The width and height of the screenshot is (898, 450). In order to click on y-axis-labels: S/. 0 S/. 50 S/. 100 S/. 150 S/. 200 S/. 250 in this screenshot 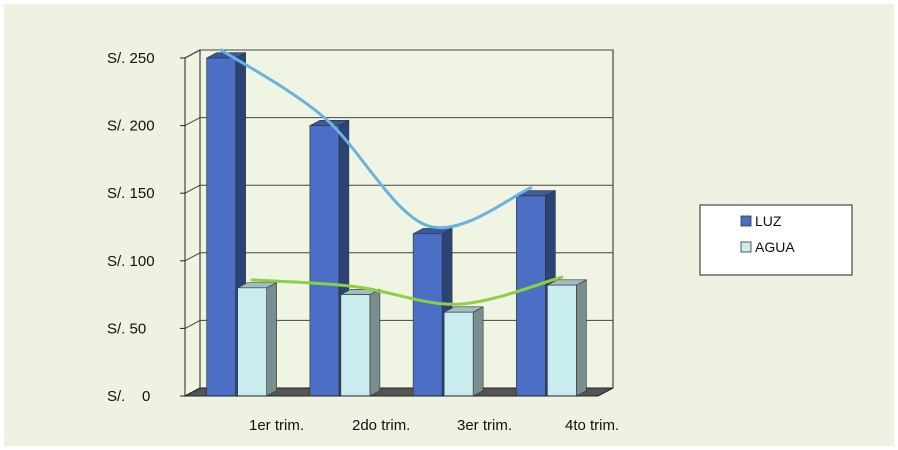, I will do `click(131, 227)`.